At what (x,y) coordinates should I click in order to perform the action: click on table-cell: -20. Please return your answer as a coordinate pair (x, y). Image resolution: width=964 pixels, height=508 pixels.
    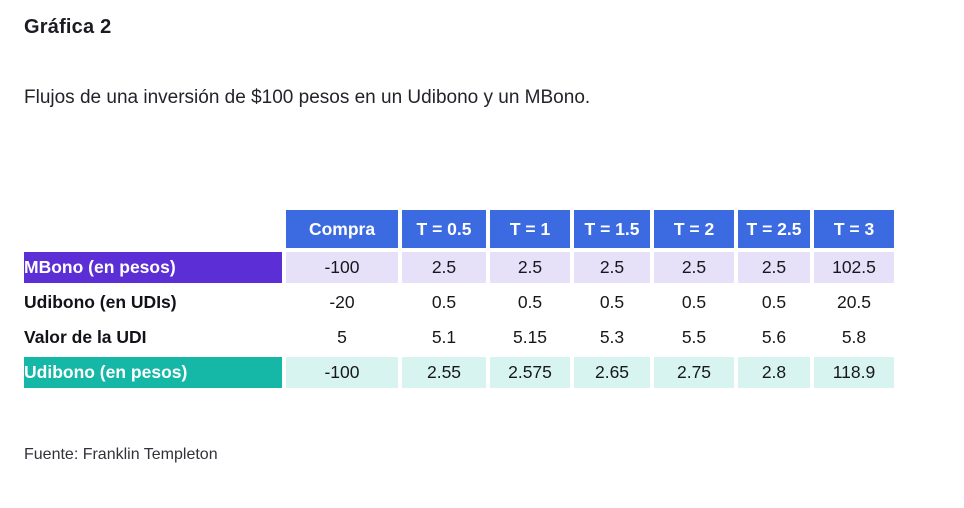
    Looking at the image, I should click on (342, 302).